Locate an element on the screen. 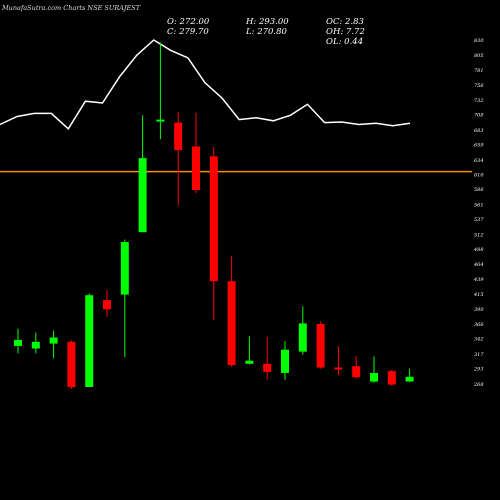 The height and width of the screenshot is (500, 500). y-tick-label-1: 805 is located at coordinates (479, 56).